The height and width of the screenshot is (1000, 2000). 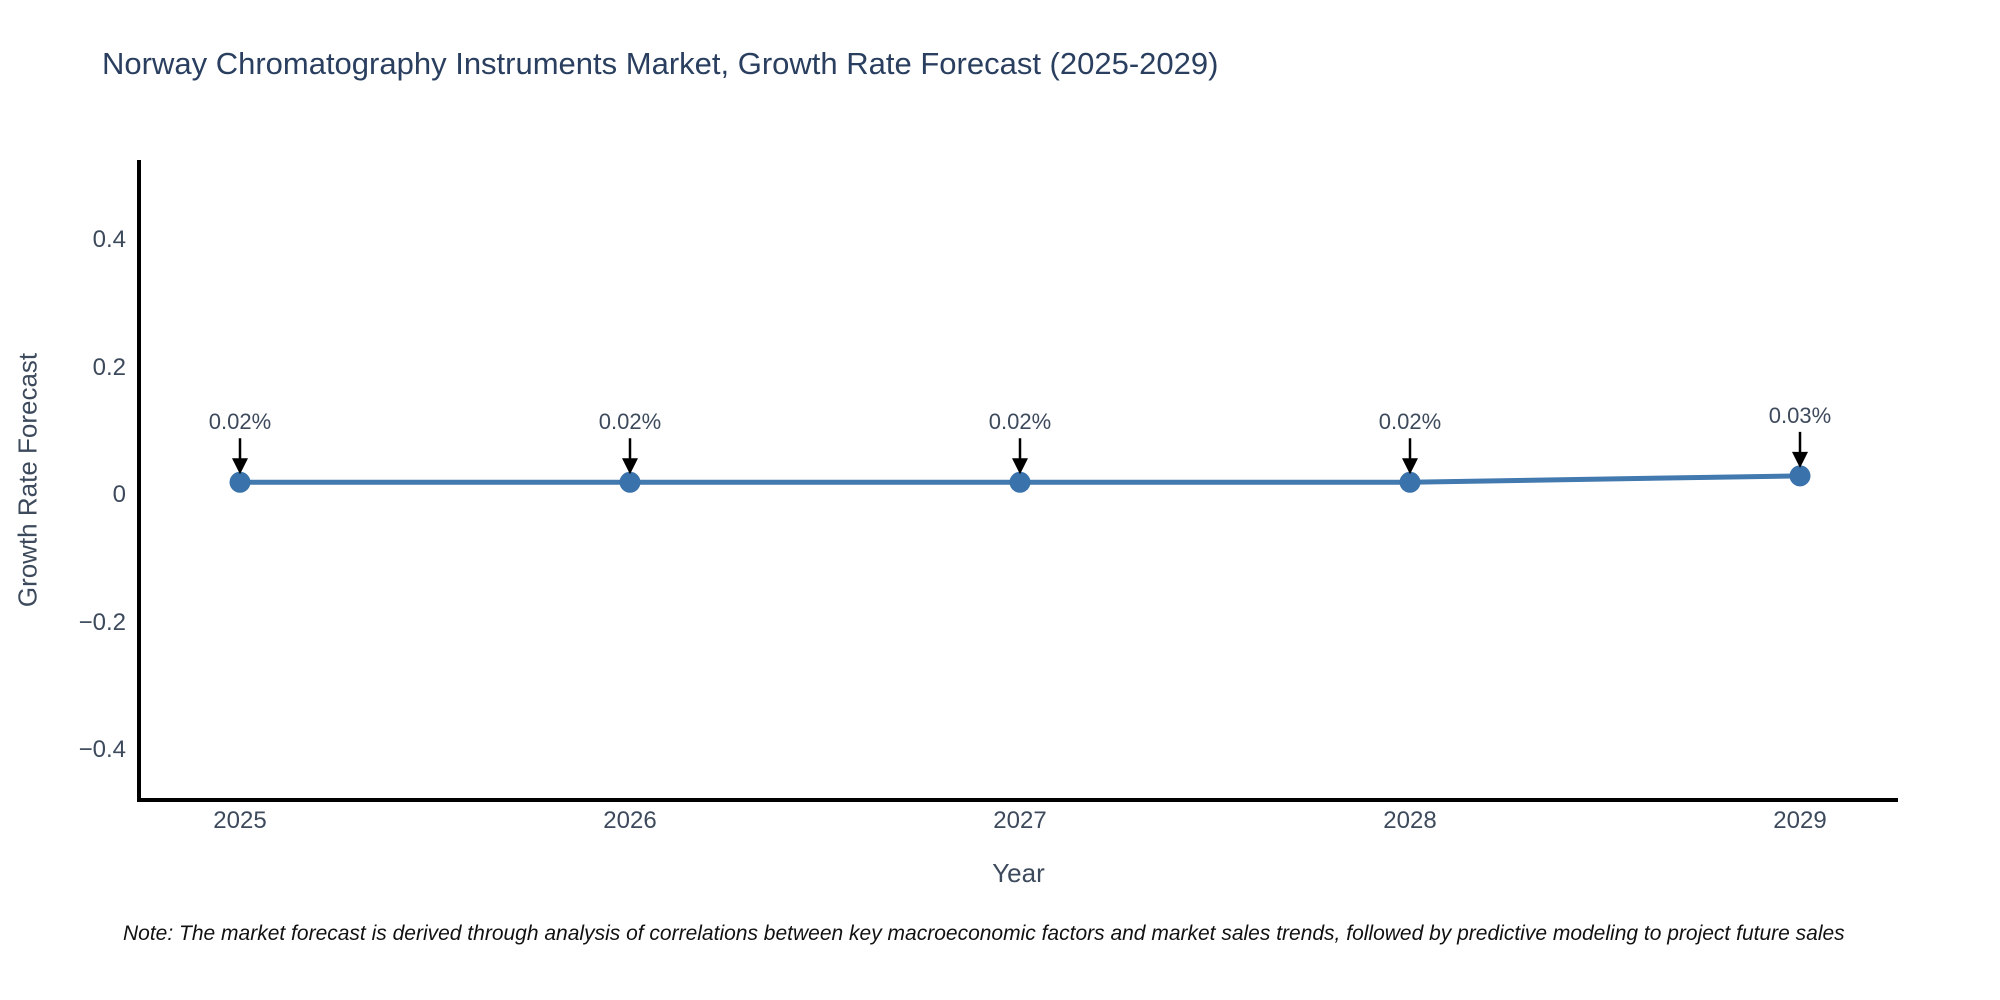 I want to click on y-axis-title: Growth Rate Forecast, so click(x=27, y=480).